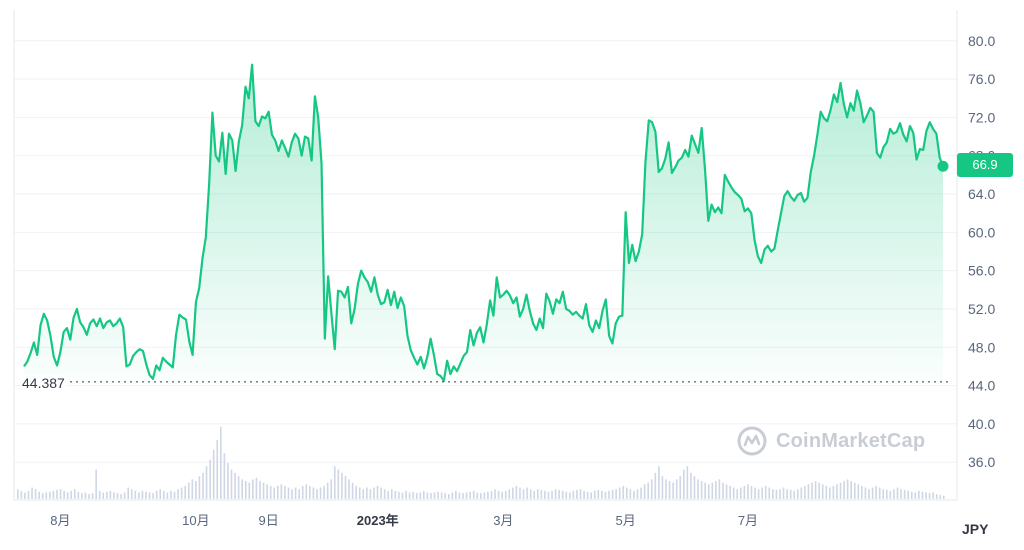 The height and width of the screenshot is (550, 1024). I want to click on y-tick-label: 36.0, so click(981, 462).